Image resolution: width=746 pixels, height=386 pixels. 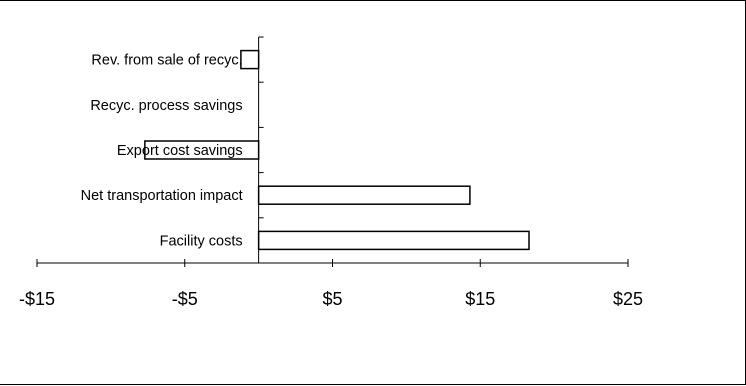 I want to click on category-label: Recyc. process savings, so click(x=166, y=106).